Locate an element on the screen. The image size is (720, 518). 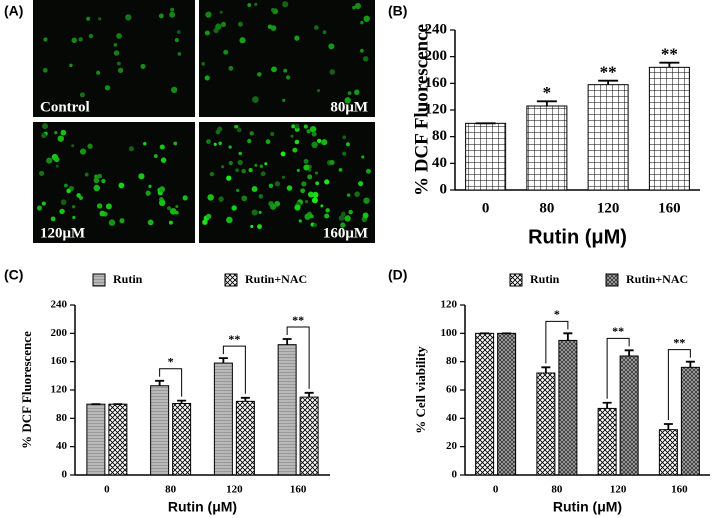
y-tick-label: 100 is located at coordinates (449, 333).